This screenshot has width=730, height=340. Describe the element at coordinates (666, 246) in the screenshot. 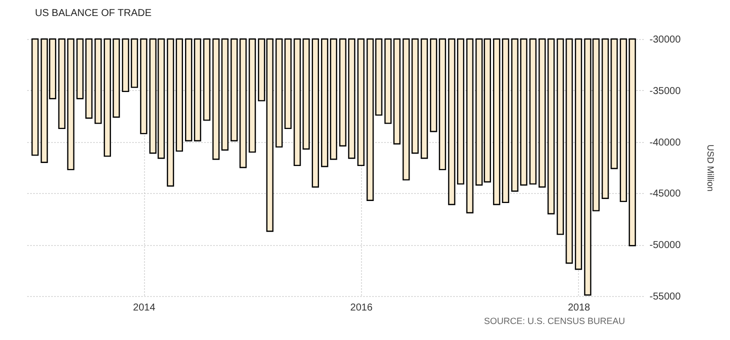

I see `y-tick-label: -50000` at that location.